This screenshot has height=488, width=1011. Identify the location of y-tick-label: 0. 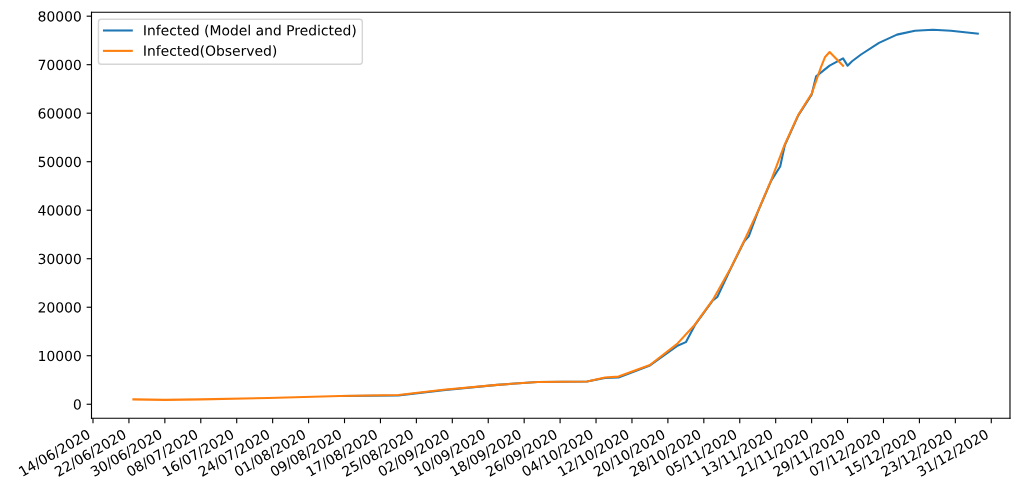
(77, 404).